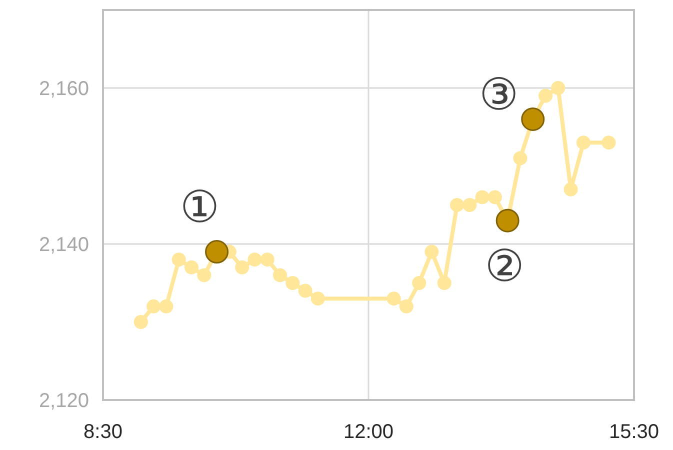 The height and width of the screenshot is (450, 673). I want to click on y-tick-label: 2,140, so click(63, 245).